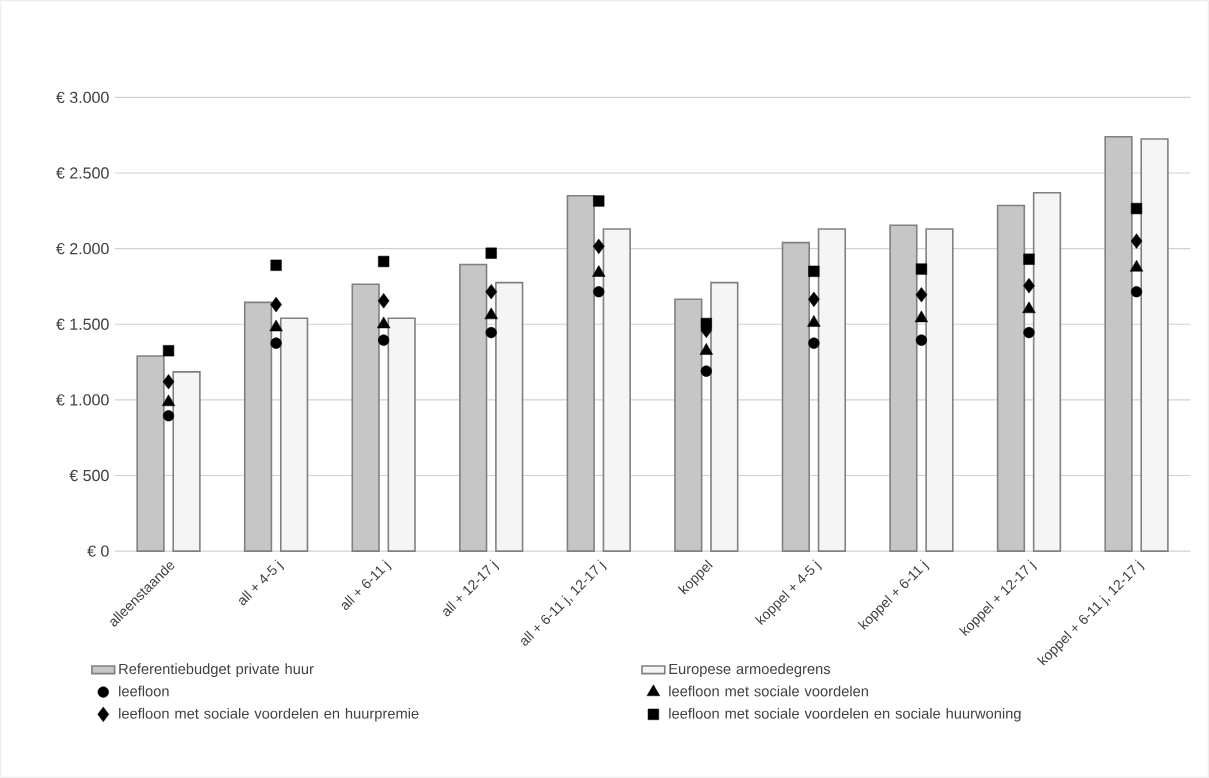  Describe the element at coordinates (82, 97) in the screenshot. I see `y-tick-label: € 3.000` at that location.